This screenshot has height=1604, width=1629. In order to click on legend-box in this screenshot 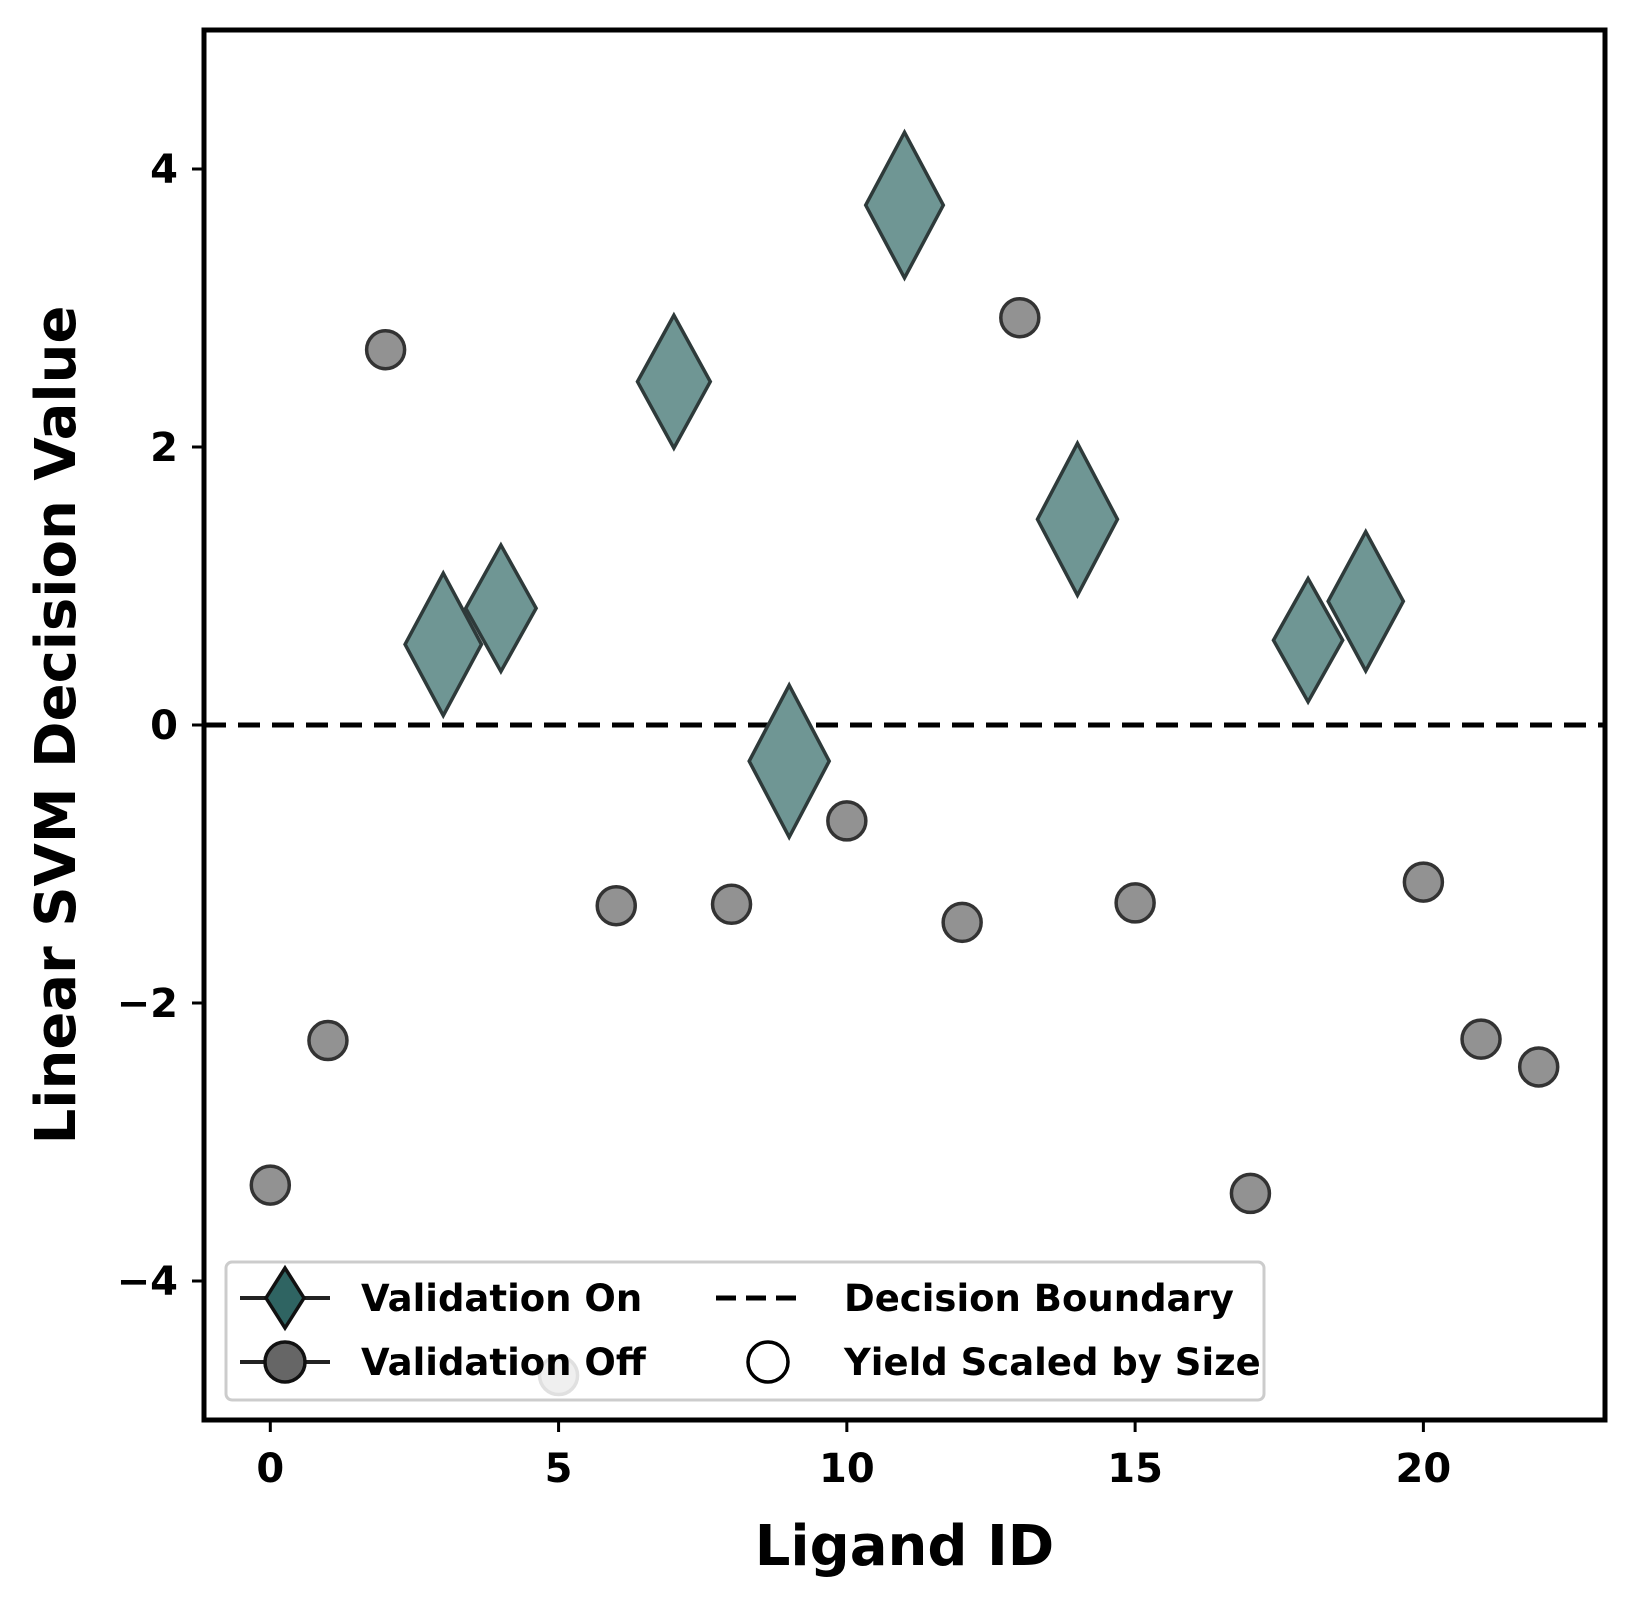, I will do `click(745, 1331)`.